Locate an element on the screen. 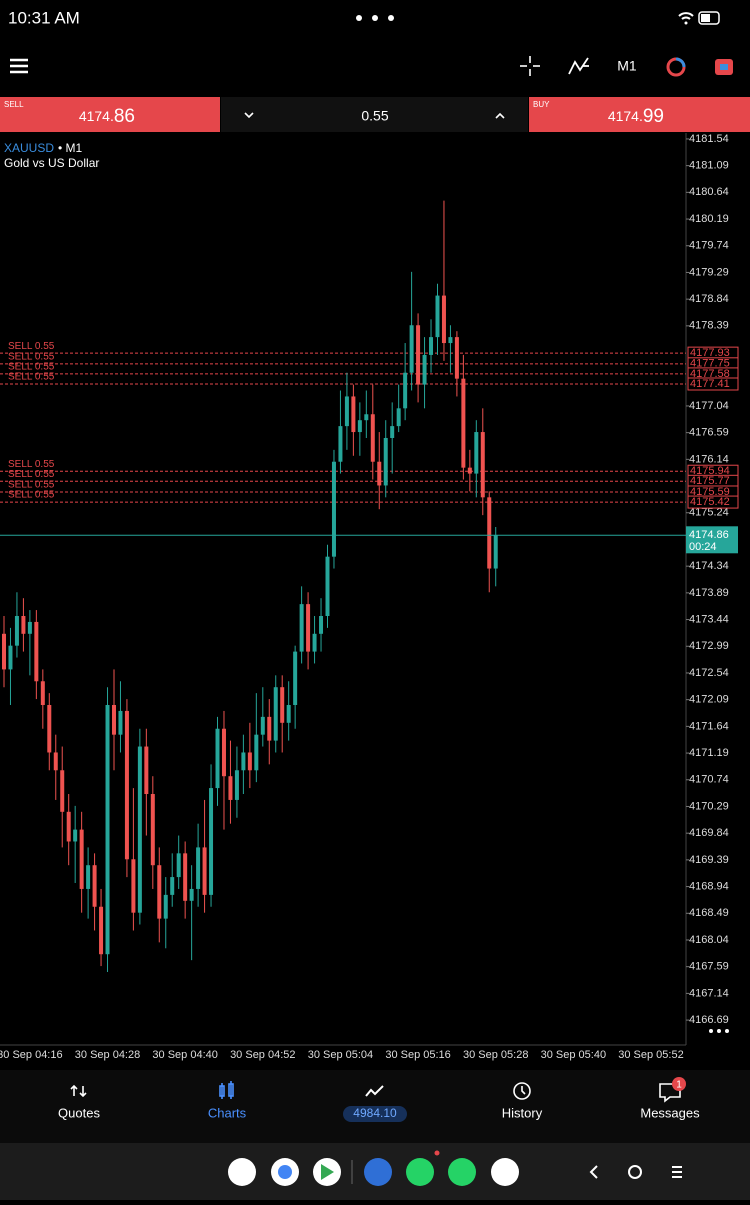  charts-icon is located at coordinates (226, 1090).